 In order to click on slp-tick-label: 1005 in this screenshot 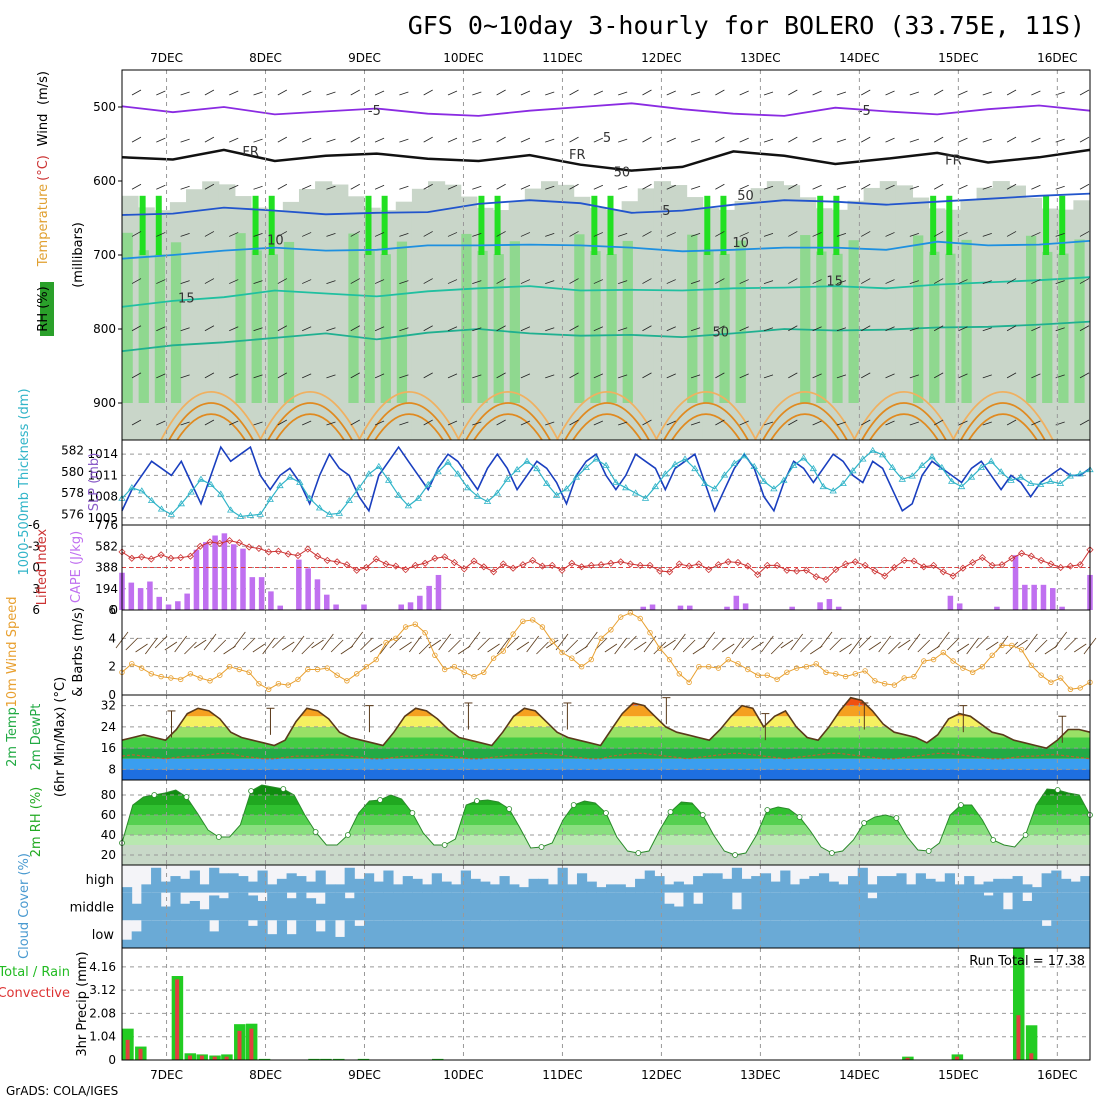, I will do `click(102, 518)`.